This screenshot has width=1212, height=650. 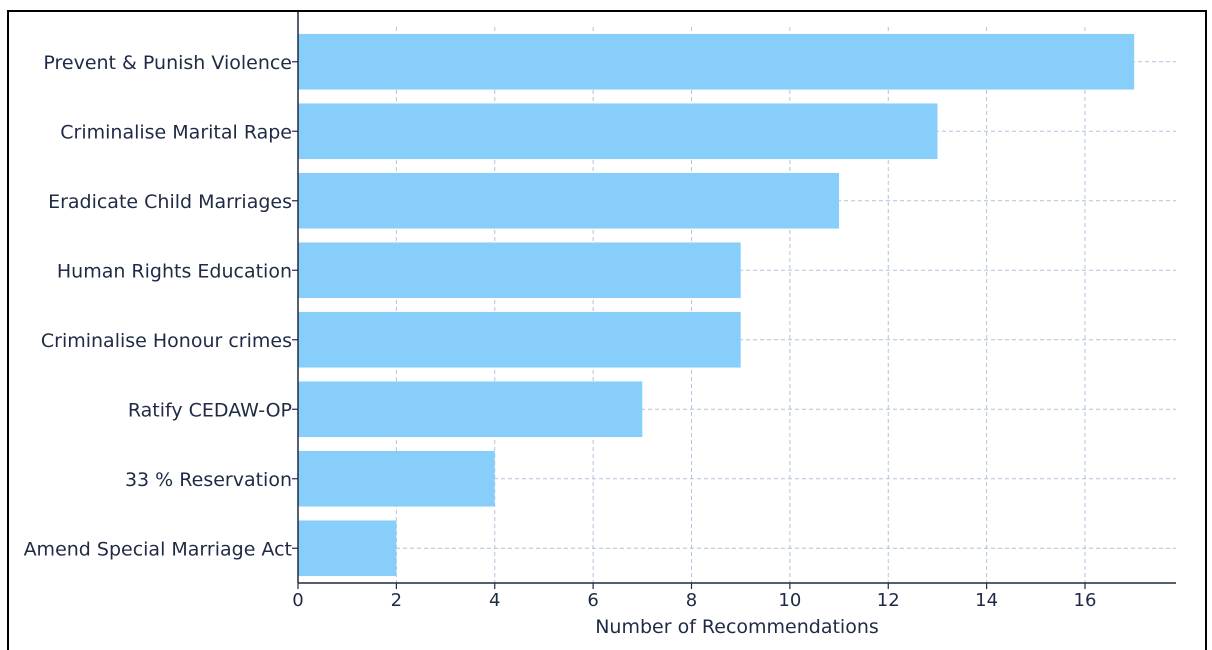 What do you see at coordinates (691, 600) in the screenshot?
I see `x-tick-label: 8` at bounding box center [691, 600].